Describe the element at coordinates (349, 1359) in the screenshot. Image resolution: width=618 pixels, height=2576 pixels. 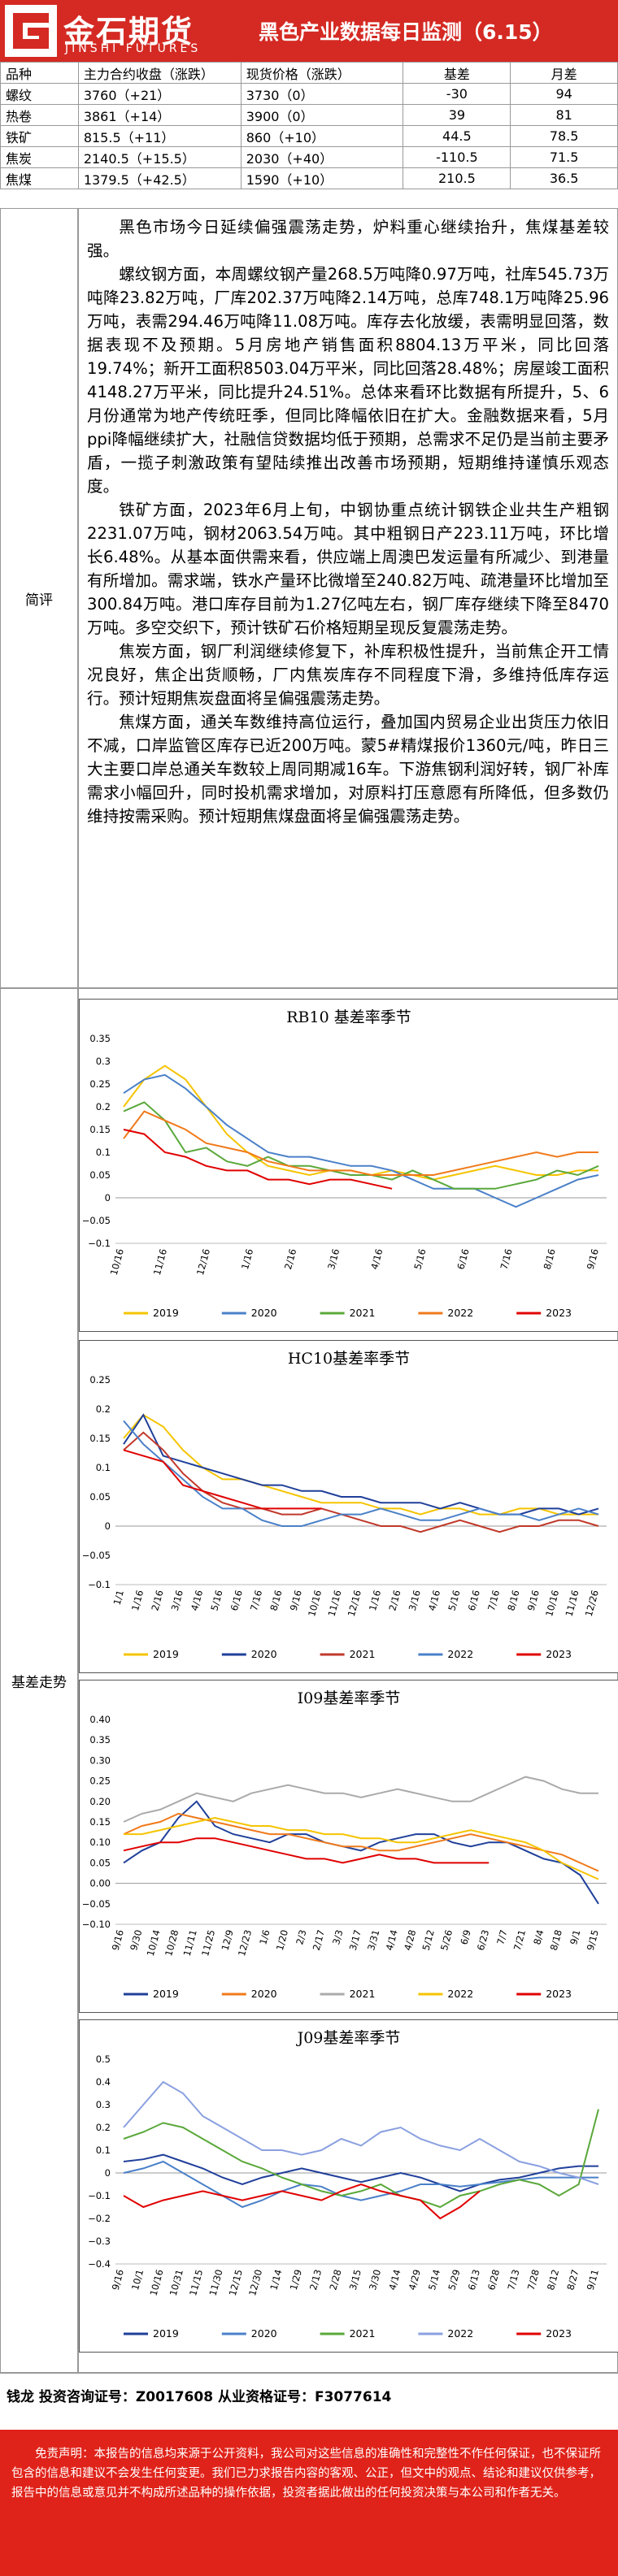
I see `chart-title: HC10基差率季节` at that location.